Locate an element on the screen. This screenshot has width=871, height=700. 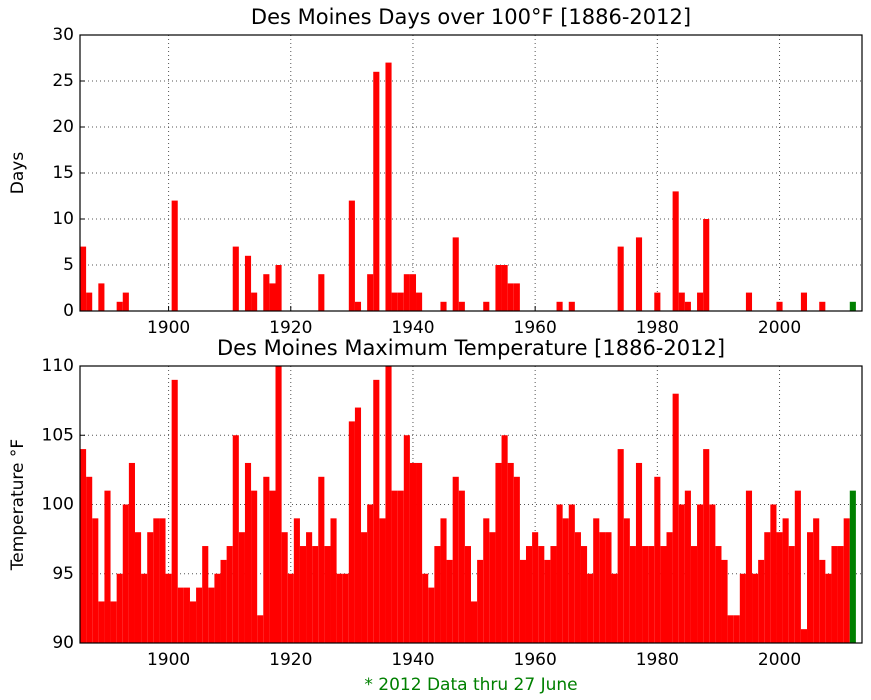
y-tick-label: 15 is located at coordinates (63, 173).